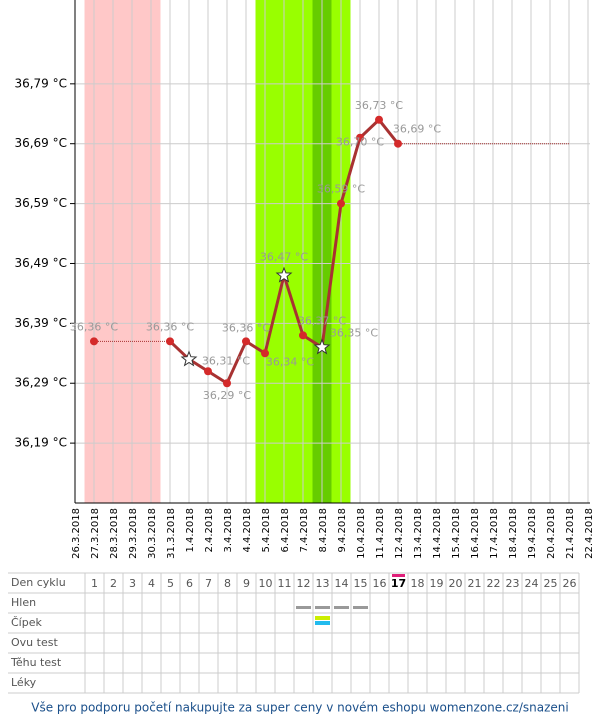 The height and width of the screenshot is (724, 600). I want to click on point-label: 36,69 °C, so click(417, 129).